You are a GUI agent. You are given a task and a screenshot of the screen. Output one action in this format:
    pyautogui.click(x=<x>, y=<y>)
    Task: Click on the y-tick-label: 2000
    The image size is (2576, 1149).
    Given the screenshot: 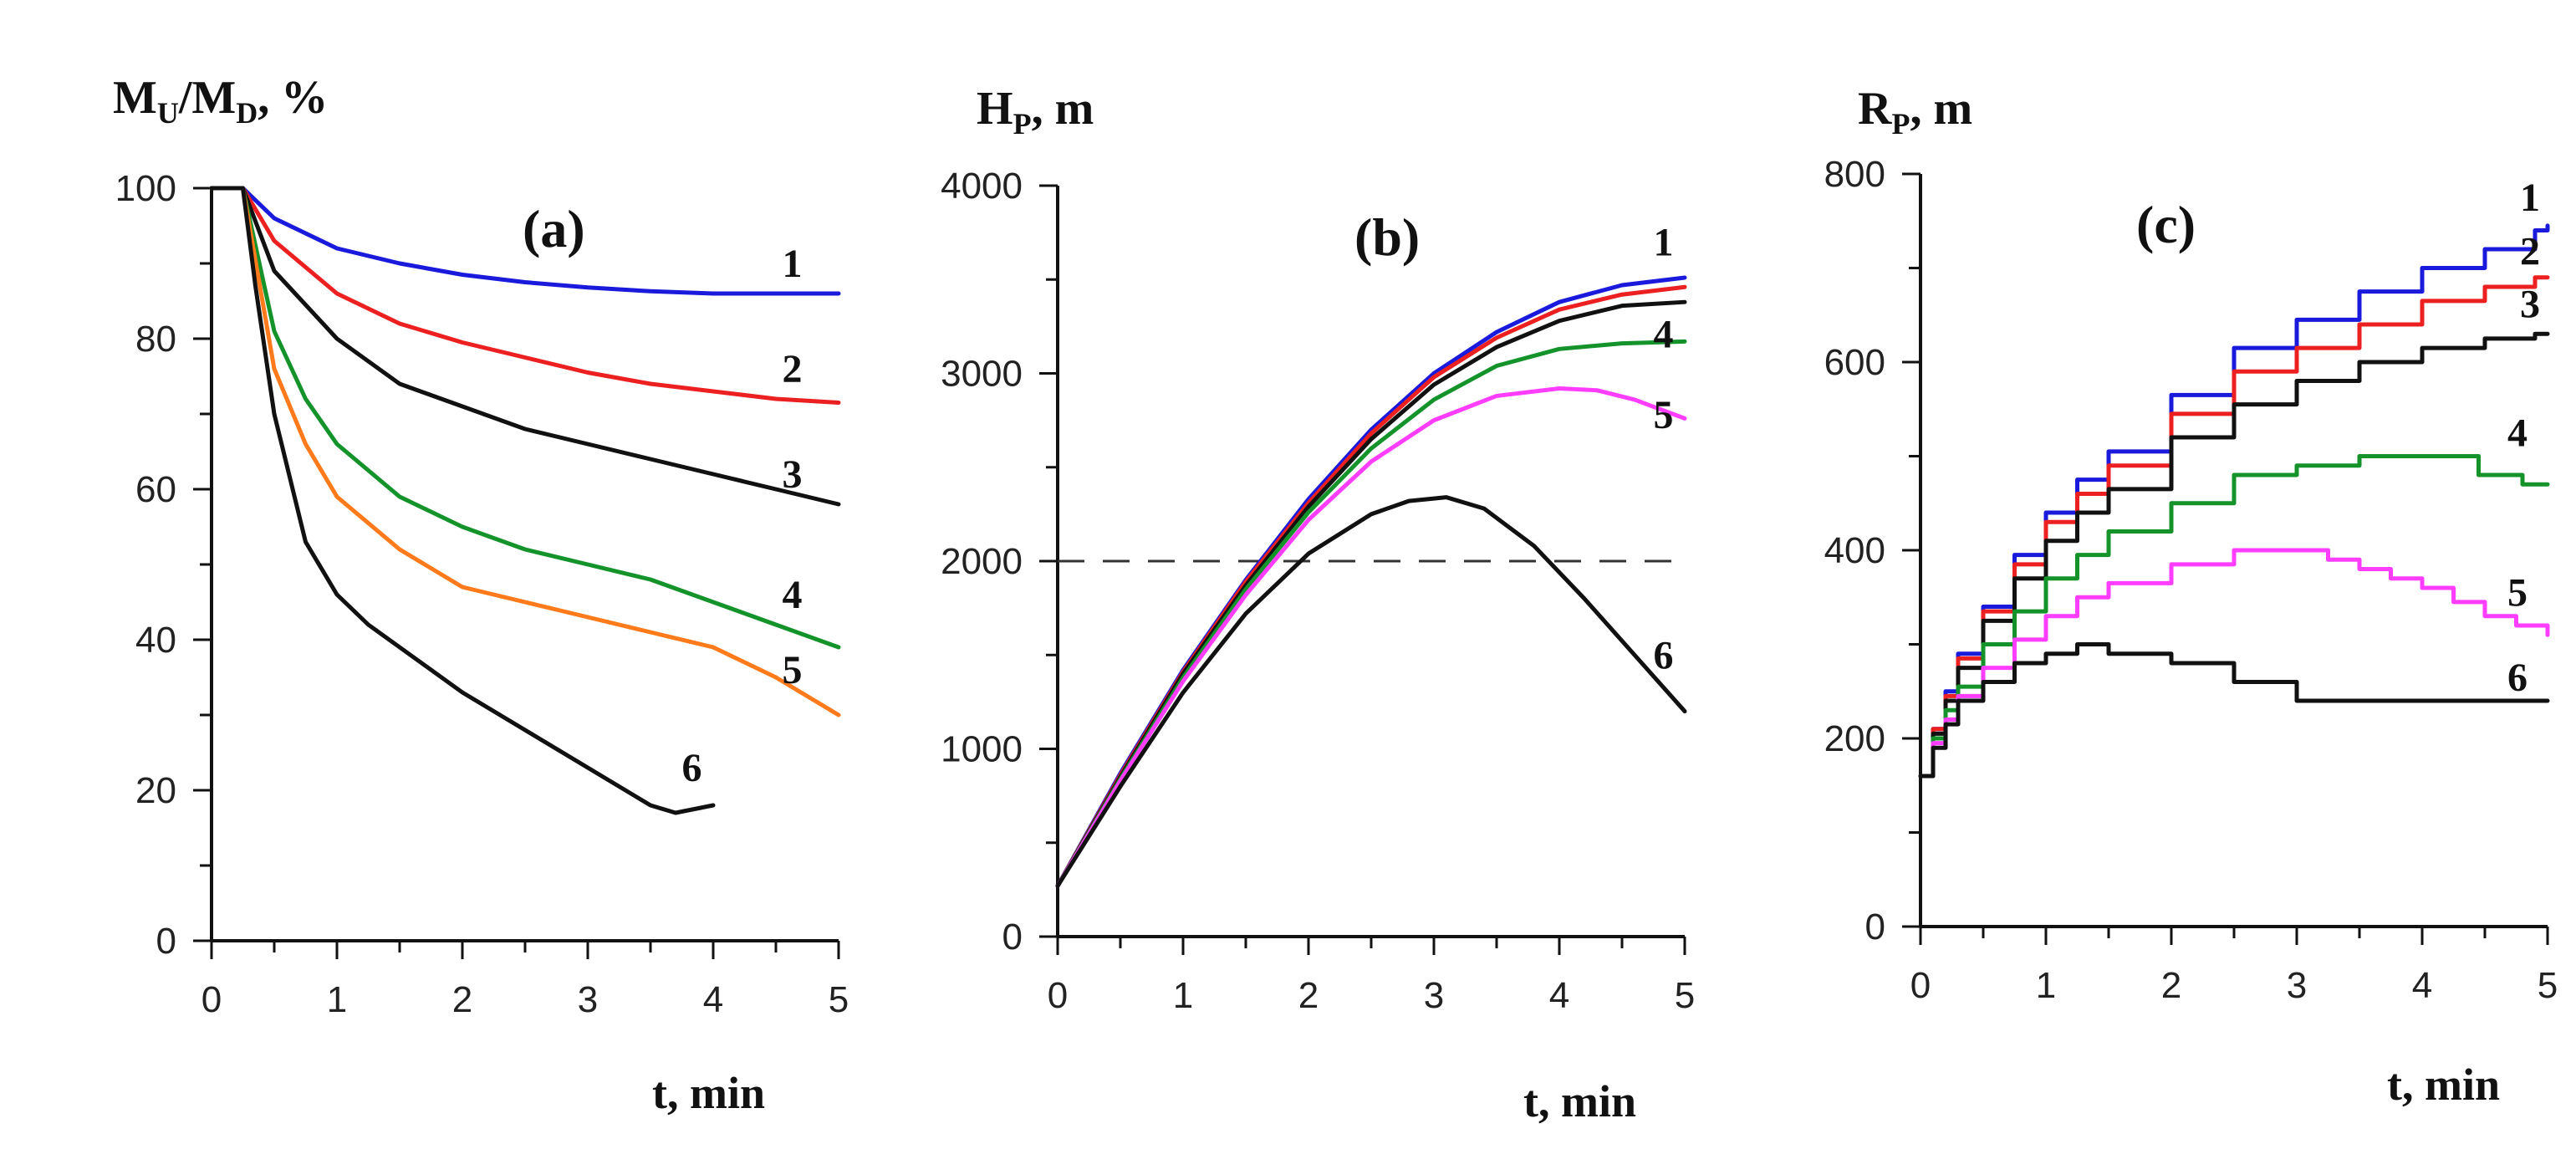 What is the action you would take?
    pyautogui.click(x=982, y=561)
    